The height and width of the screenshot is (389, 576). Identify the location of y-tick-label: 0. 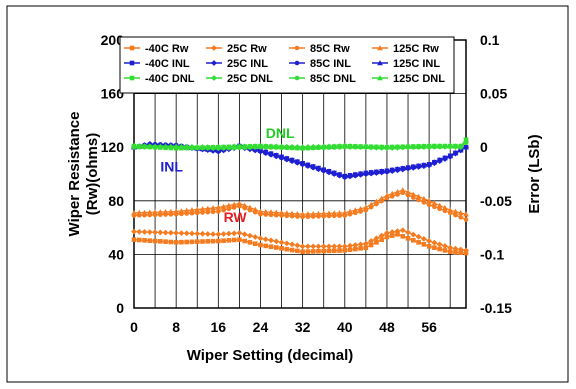
(120, 308).